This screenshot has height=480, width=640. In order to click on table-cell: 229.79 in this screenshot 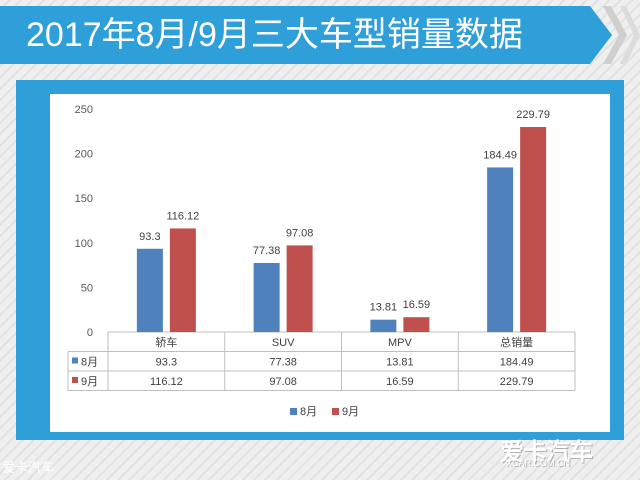, I will do `click(517, 382)`.